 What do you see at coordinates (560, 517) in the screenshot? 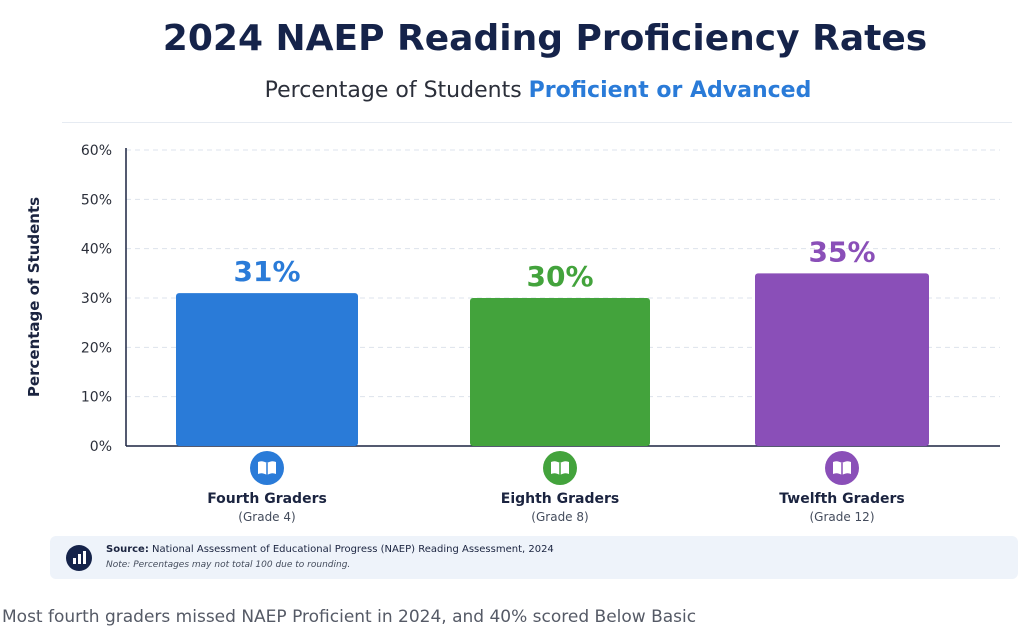
I see `category-sublabel: (Grade 8)` at bounding box center [560, 517].